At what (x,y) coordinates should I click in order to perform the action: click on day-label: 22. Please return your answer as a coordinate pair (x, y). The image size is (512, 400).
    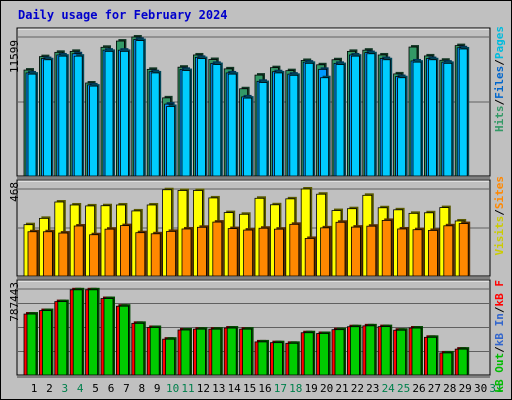
    Looking at the image, I should click on (357, 388).